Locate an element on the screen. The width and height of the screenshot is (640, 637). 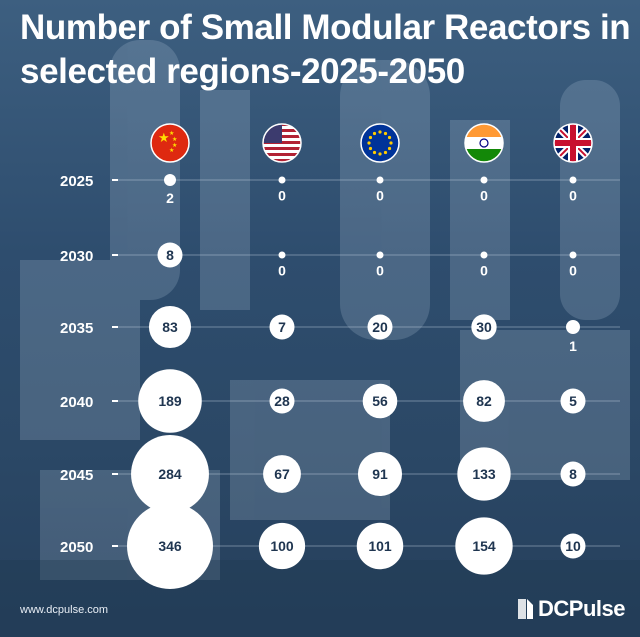
data-label: 82 is located at coordinates (484, 401).